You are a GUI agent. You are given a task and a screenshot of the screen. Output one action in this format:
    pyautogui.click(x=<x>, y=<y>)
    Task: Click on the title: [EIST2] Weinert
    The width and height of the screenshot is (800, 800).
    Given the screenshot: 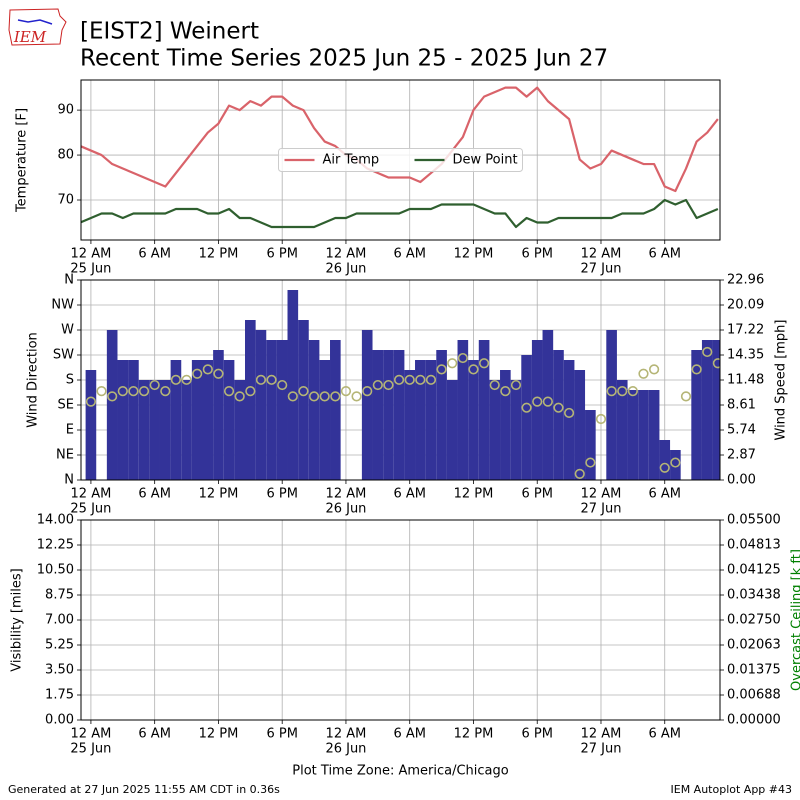 What is the action you would take?
    pyautogui.click(x=169, y=32)
    